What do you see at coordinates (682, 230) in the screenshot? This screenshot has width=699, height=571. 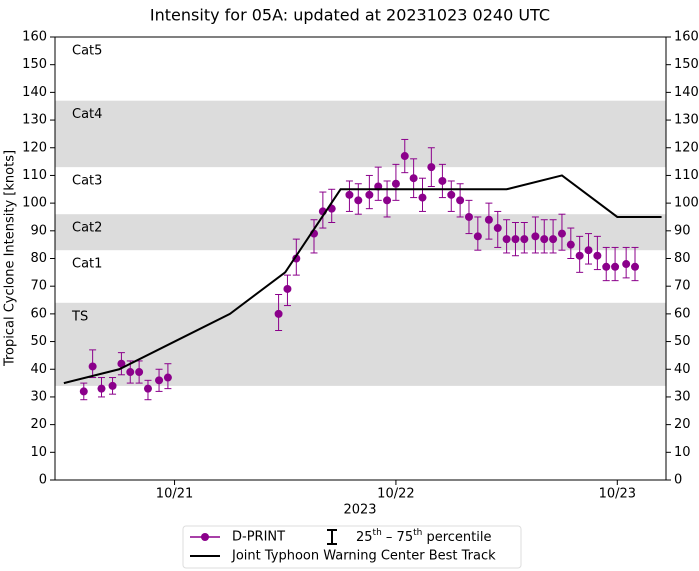 I see `y2-tick-label: 90` at bounding box center [682, 230].